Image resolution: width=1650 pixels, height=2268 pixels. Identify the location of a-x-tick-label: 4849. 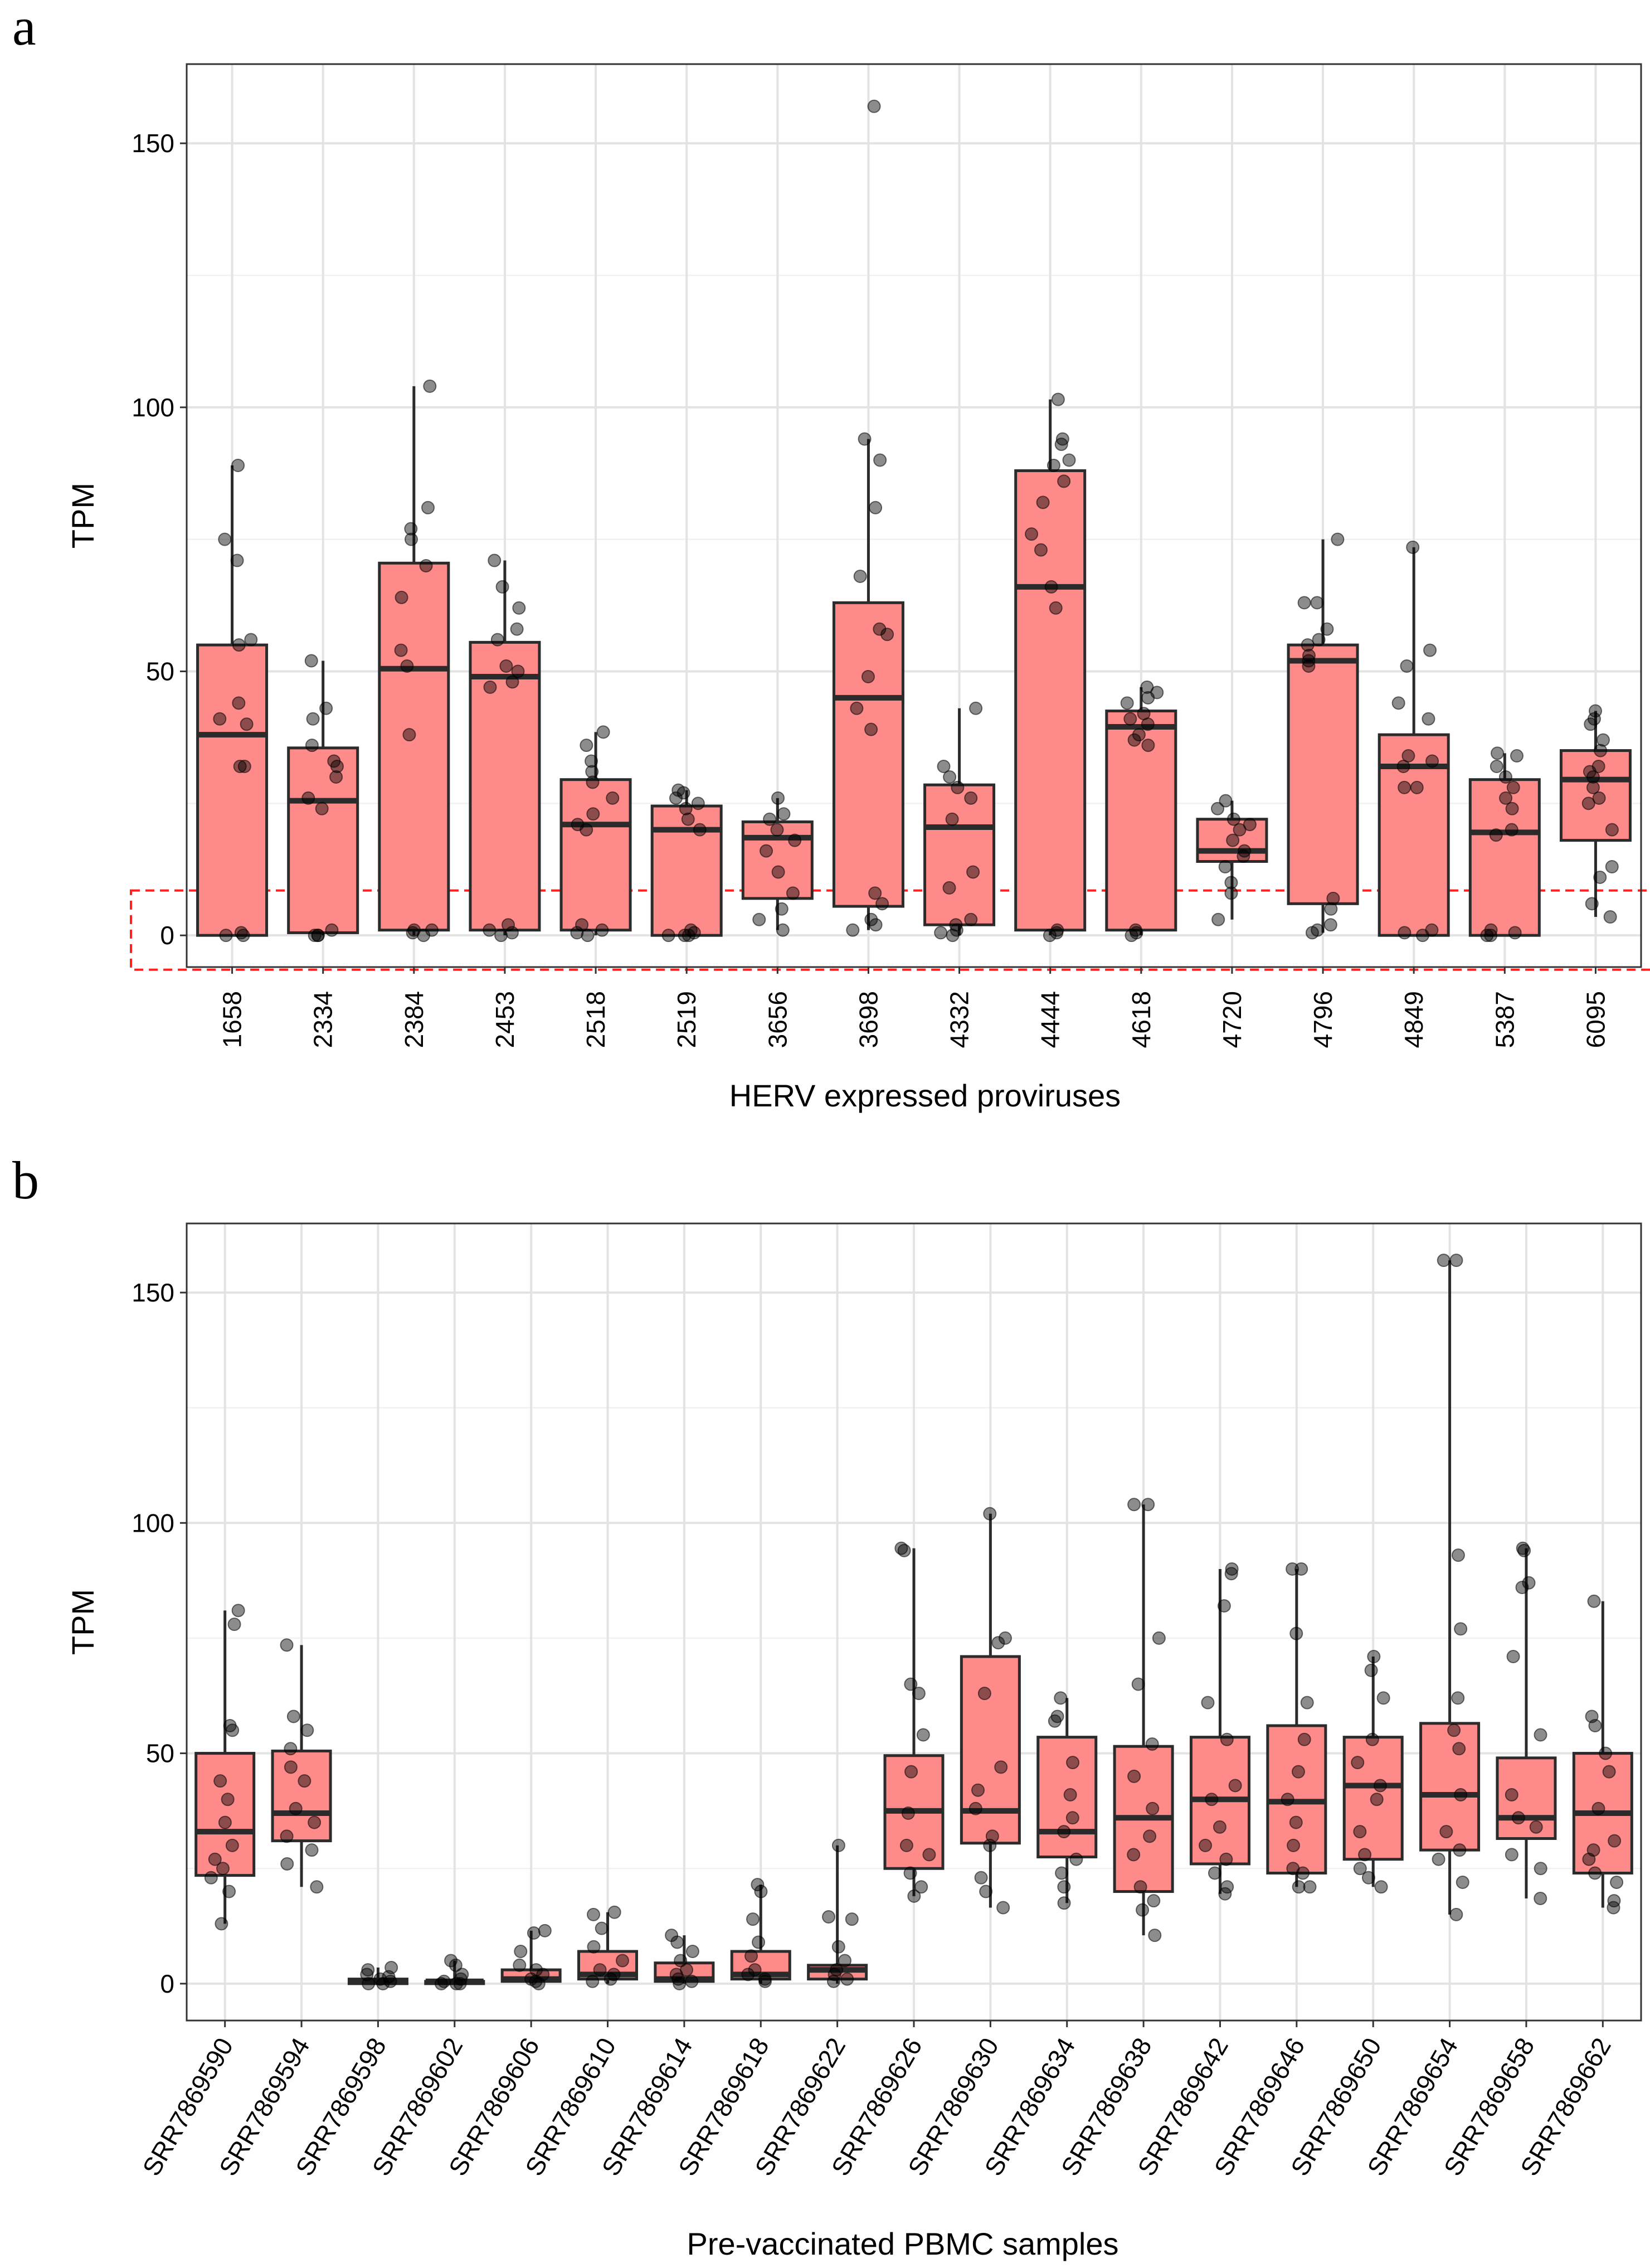
(1413, 1019).